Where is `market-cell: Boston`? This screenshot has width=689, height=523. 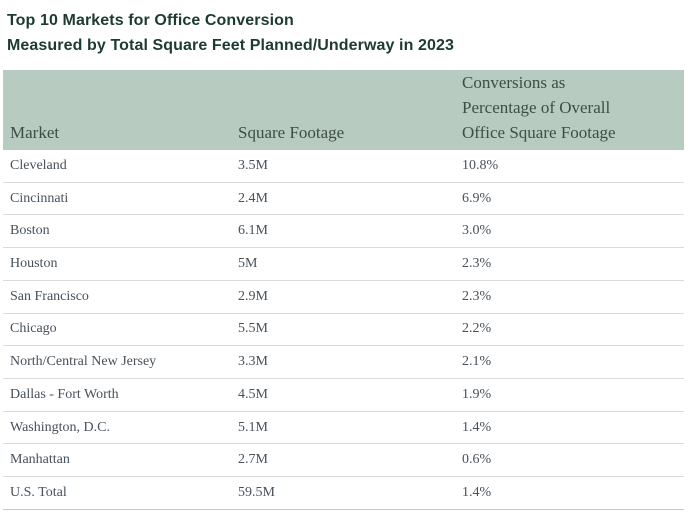 market-cell: Boston is located at coordinates (30, 231).